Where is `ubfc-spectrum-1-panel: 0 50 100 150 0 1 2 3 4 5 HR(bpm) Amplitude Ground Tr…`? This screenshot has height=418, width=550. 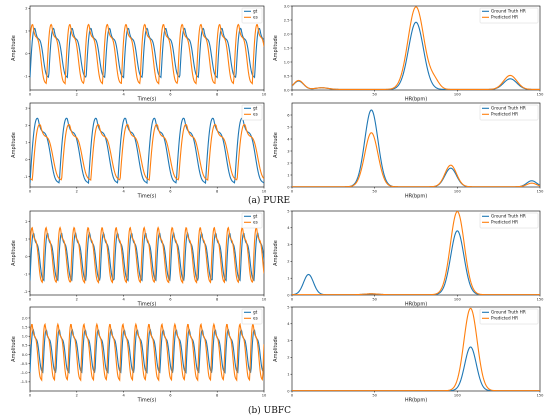
ubfc-spectrum-1-panel: 0 50 100 150 0 1 2 3 4 5 HR(bpm) Amplitude Ground Tr… is located at coordinates (408, 258).